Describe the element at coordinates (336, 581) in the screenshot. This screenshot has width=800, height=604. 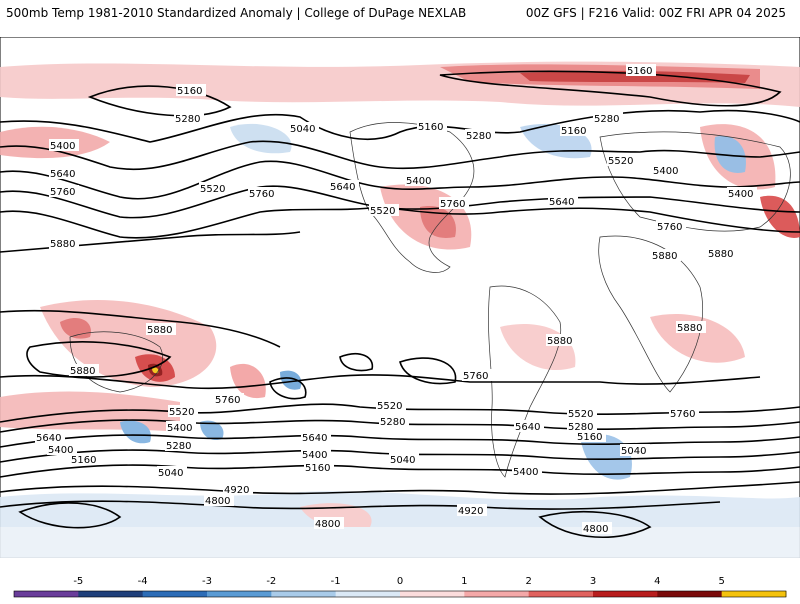
I see `colorbar-tick-label: -1` at that location.